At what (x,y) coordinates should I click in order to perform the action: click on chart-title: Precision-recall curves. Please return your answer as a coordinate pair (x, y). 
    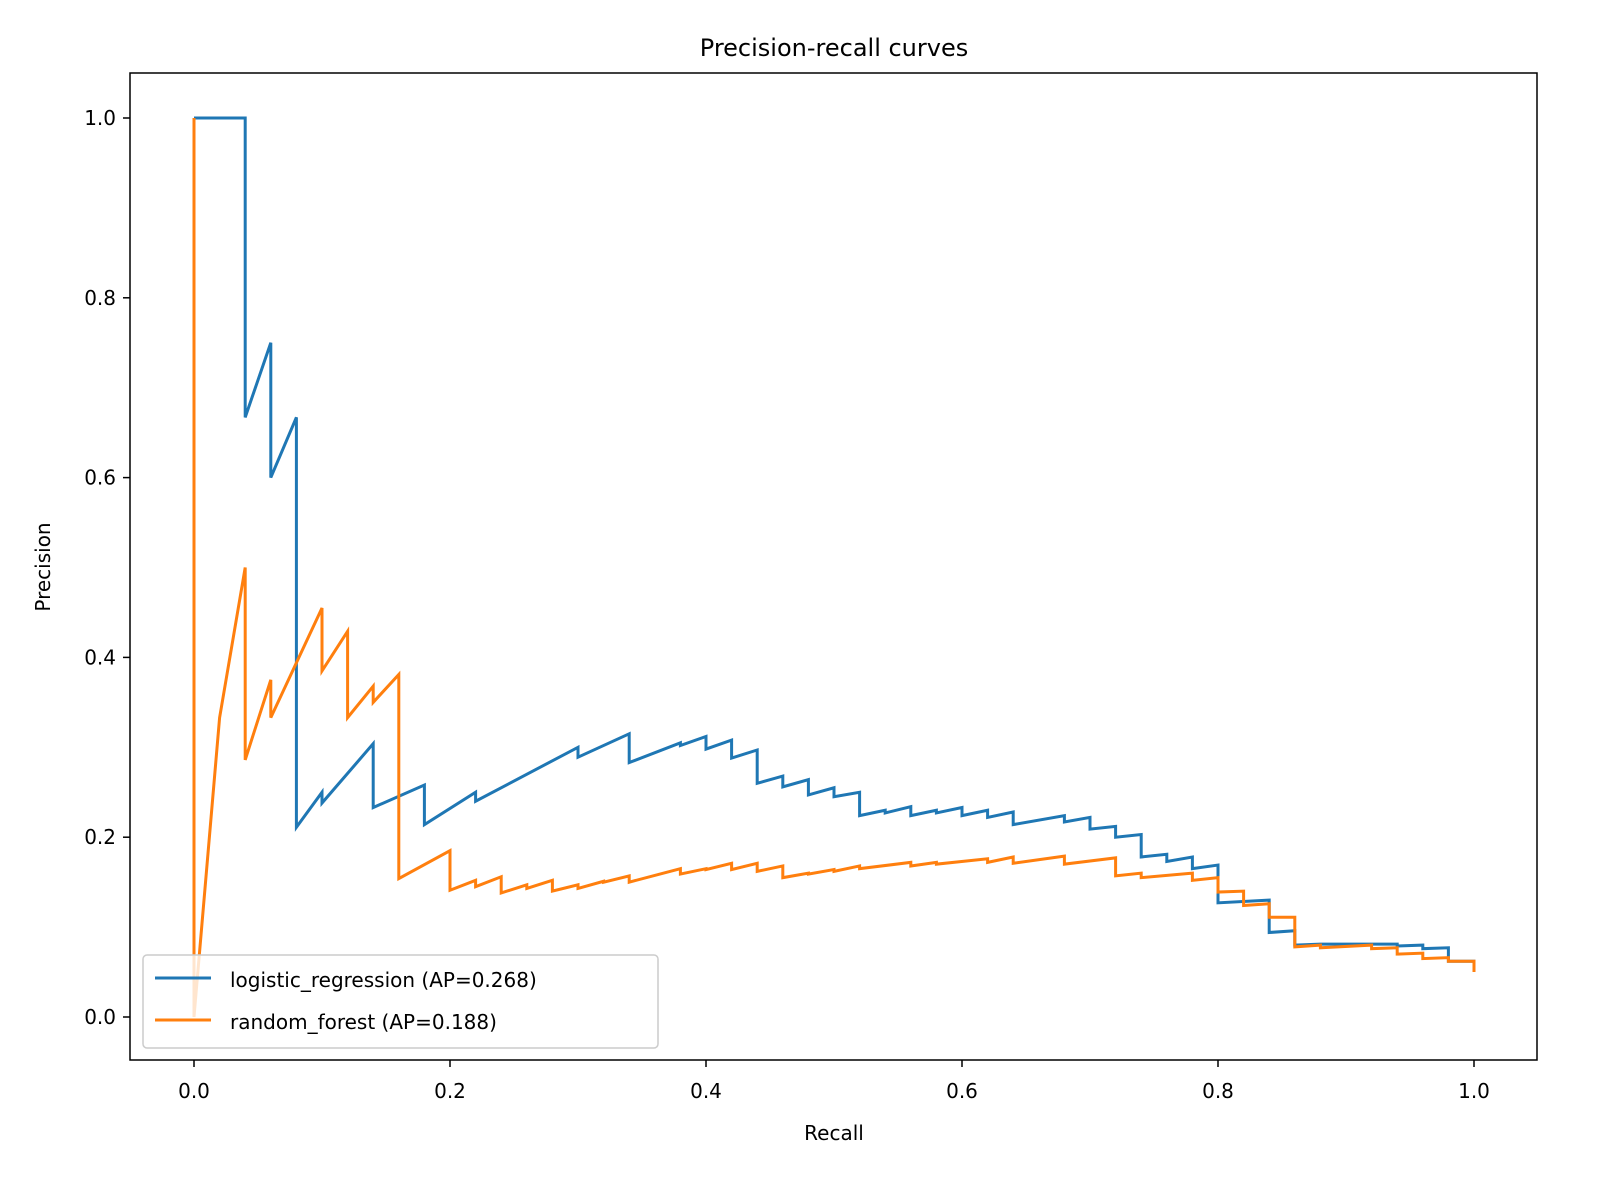
    Looking at the image, I should click on (834, 48).